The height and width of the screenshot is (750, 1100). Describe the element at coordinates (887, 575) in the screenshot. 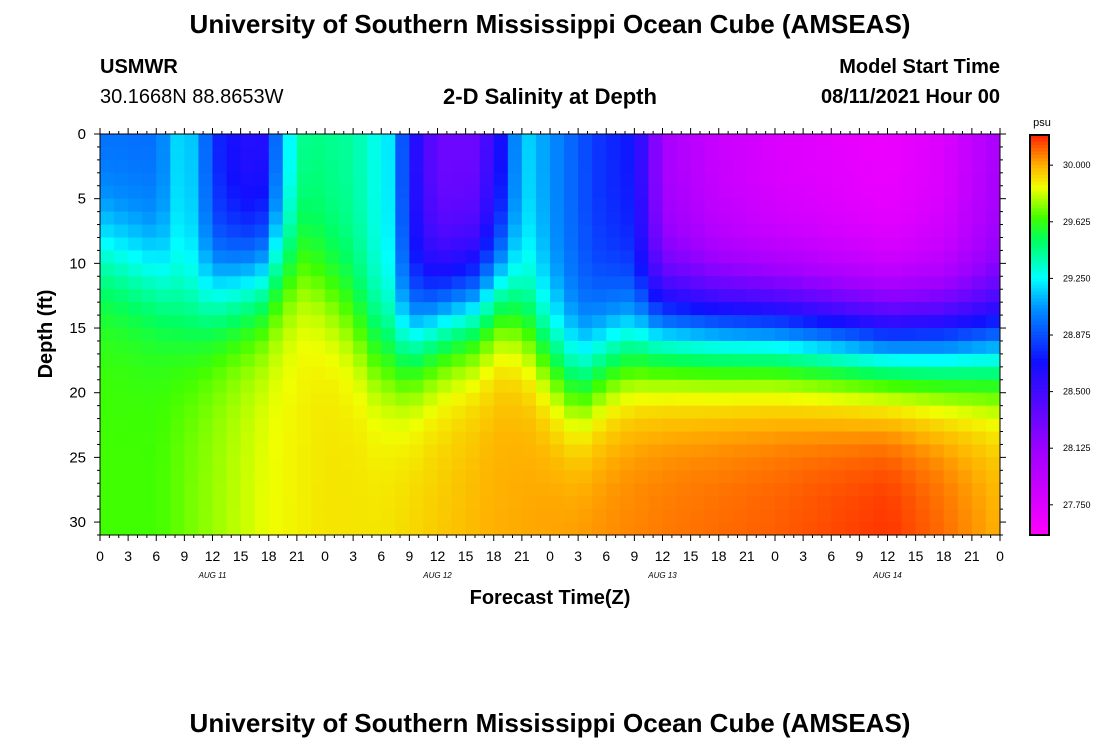

I see `x-day-label: AUG 14` at that location.